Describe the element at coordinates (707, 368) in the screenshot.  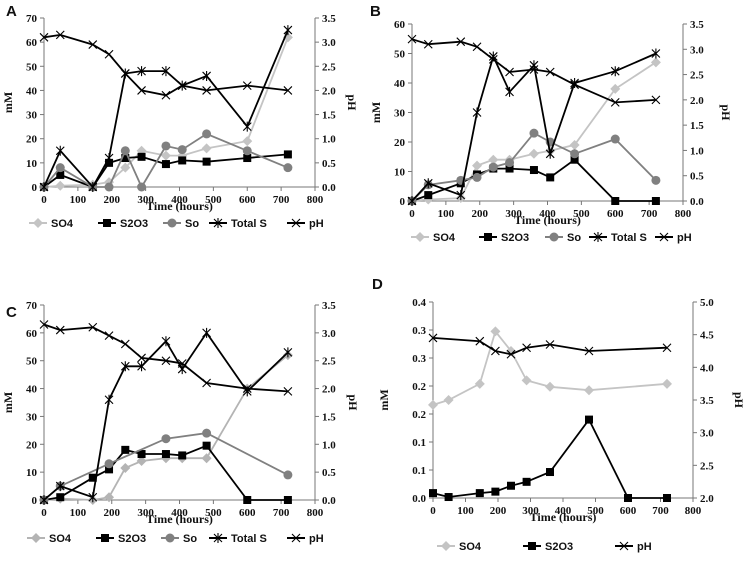
I see `y2-tick-label: 4.0` at that location.